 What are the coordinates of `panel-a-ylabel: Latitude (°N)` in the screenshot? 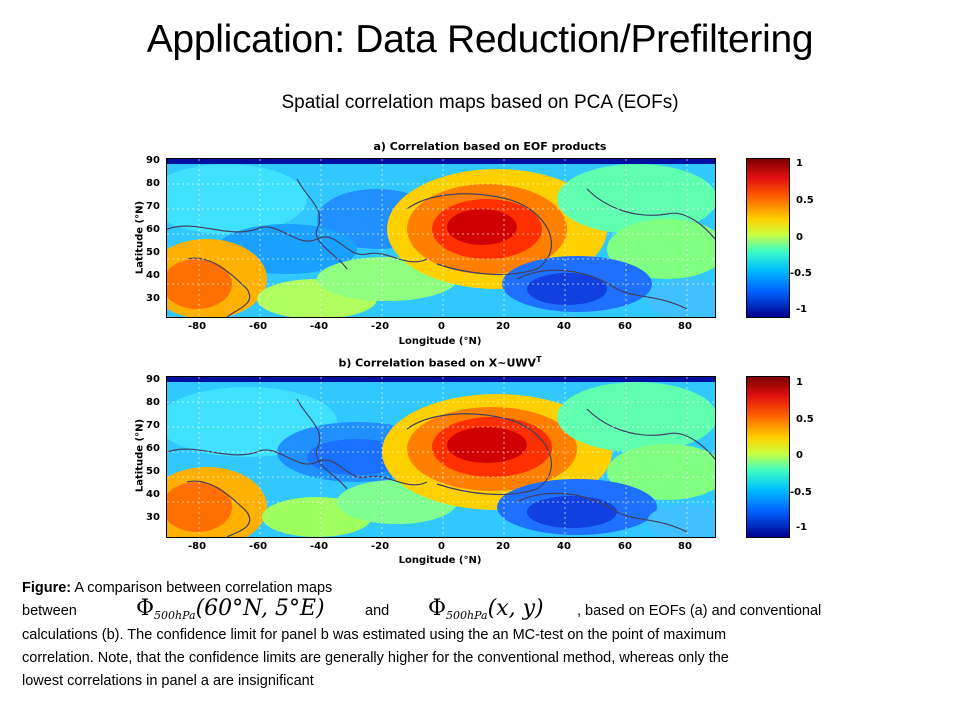 It's located at (140, 237).